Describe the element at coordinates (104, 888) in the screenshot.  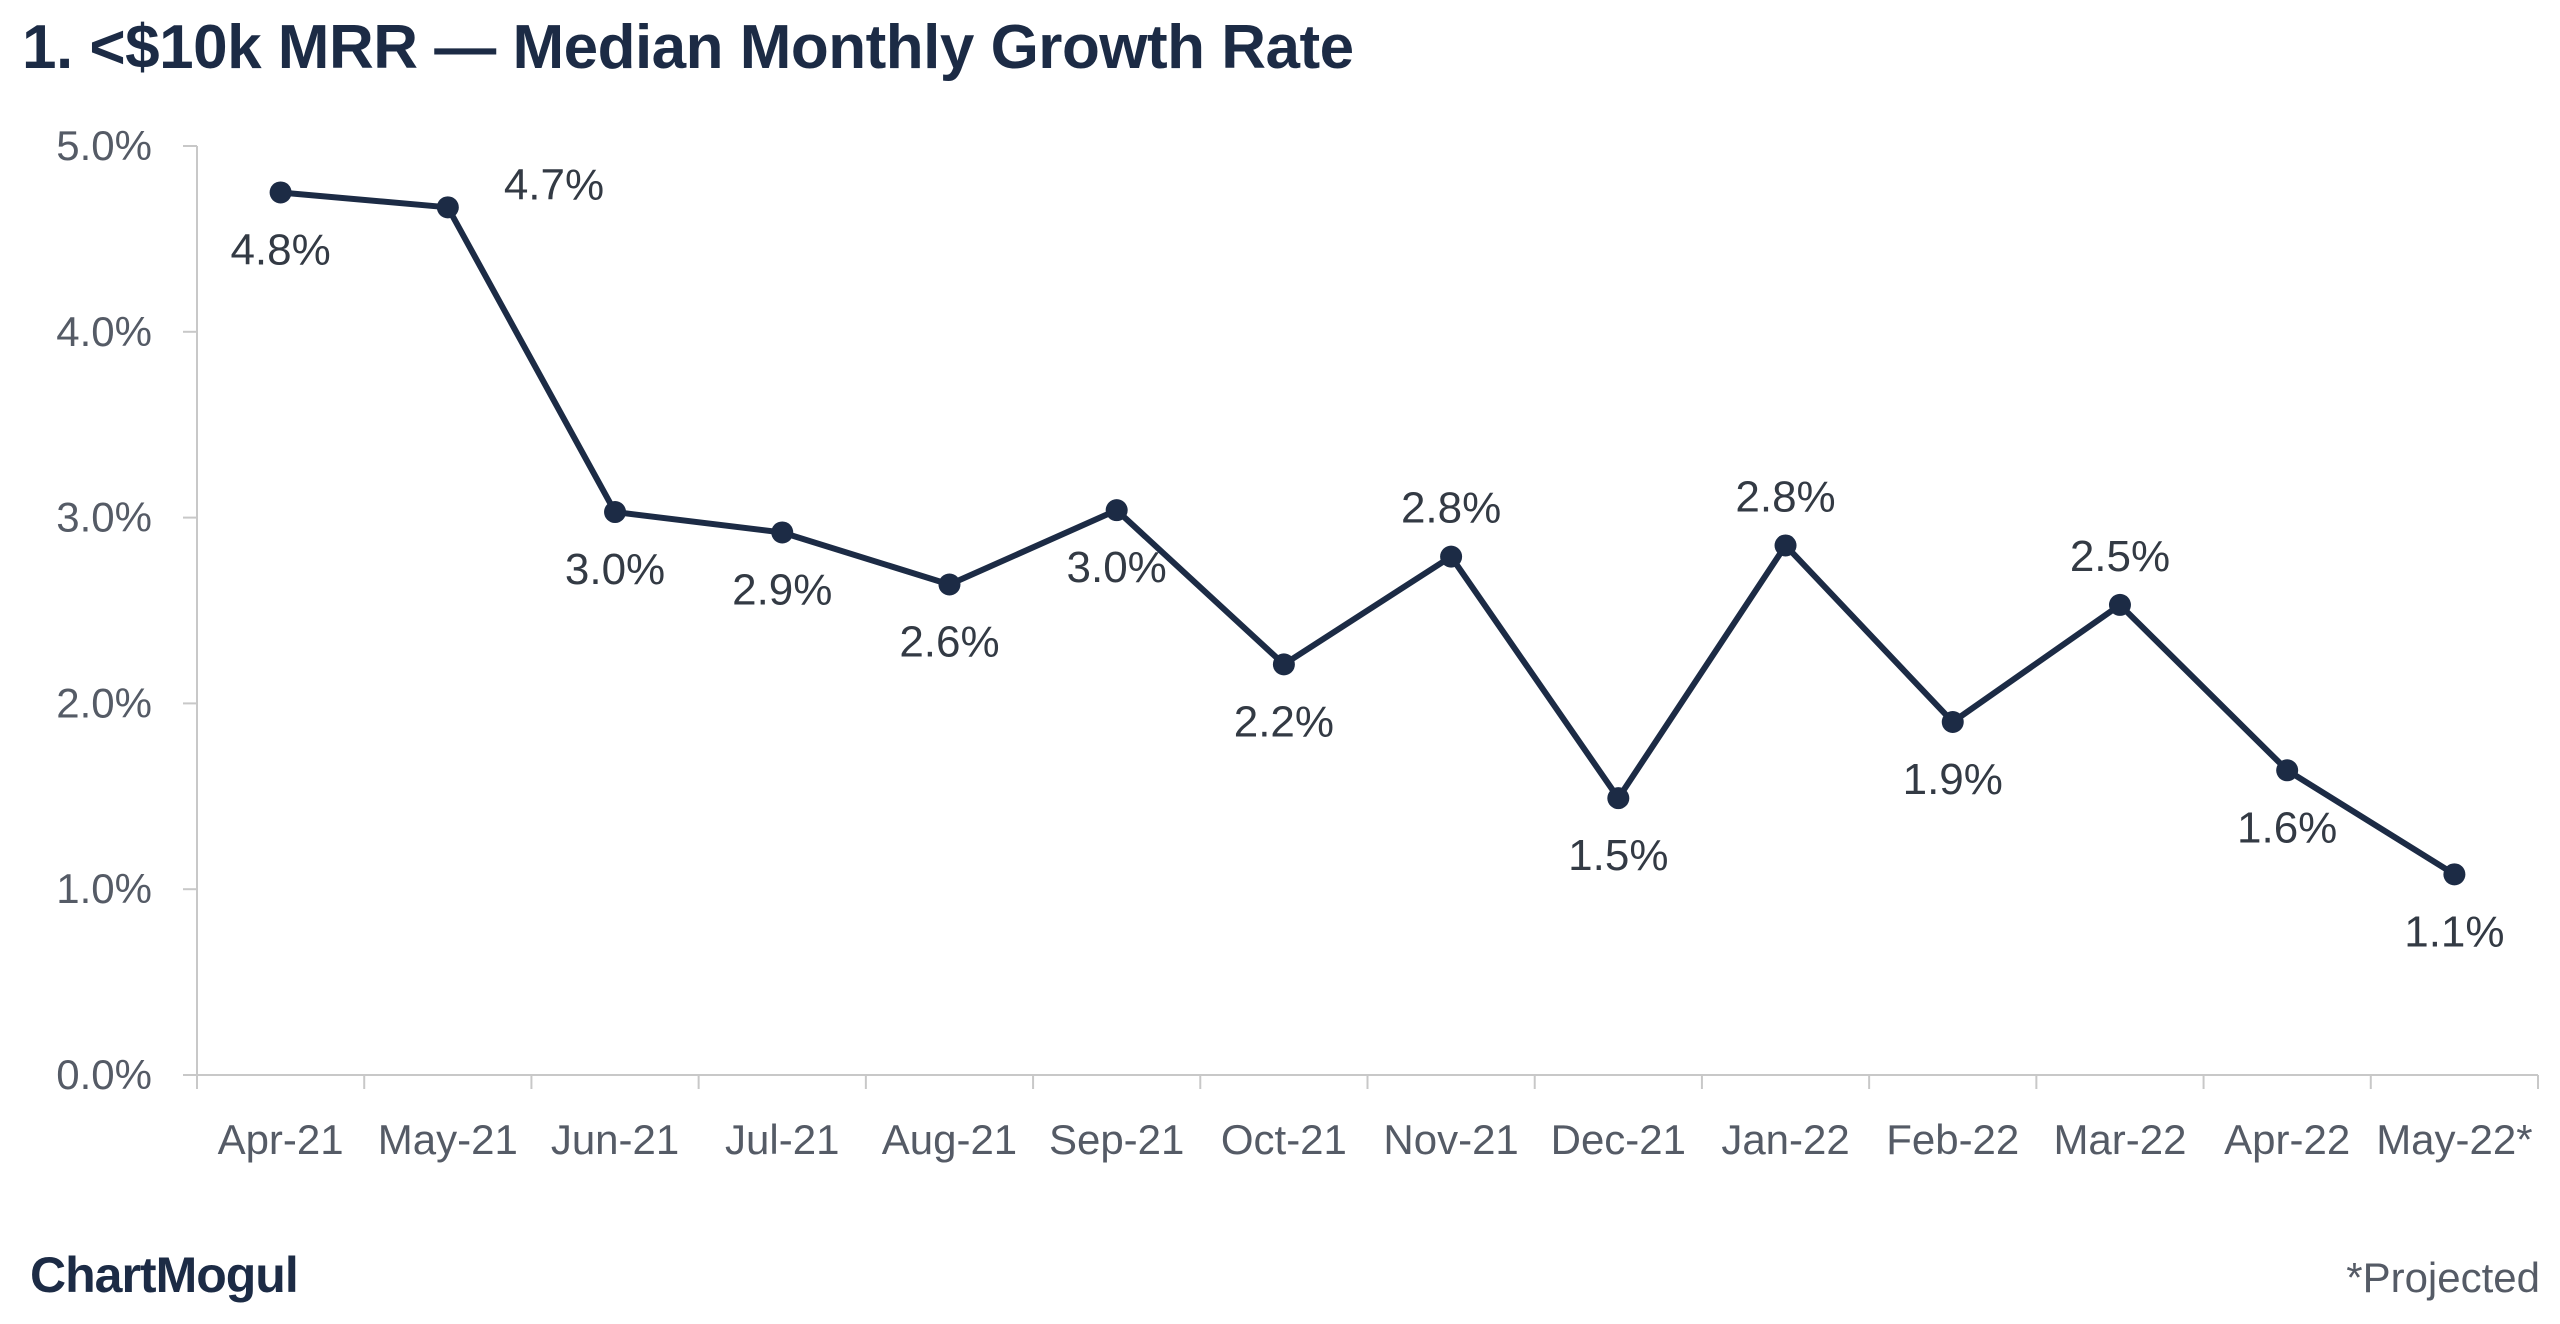
I see `y-tick-label: 1.0%` at that location.